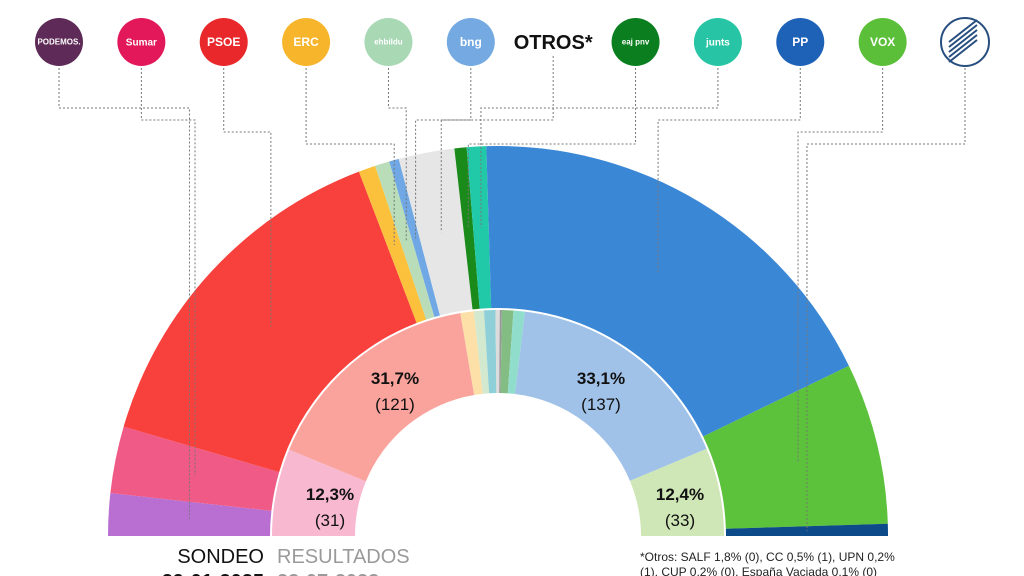  I want to click on bng-logo-circle, so click(470, 42).